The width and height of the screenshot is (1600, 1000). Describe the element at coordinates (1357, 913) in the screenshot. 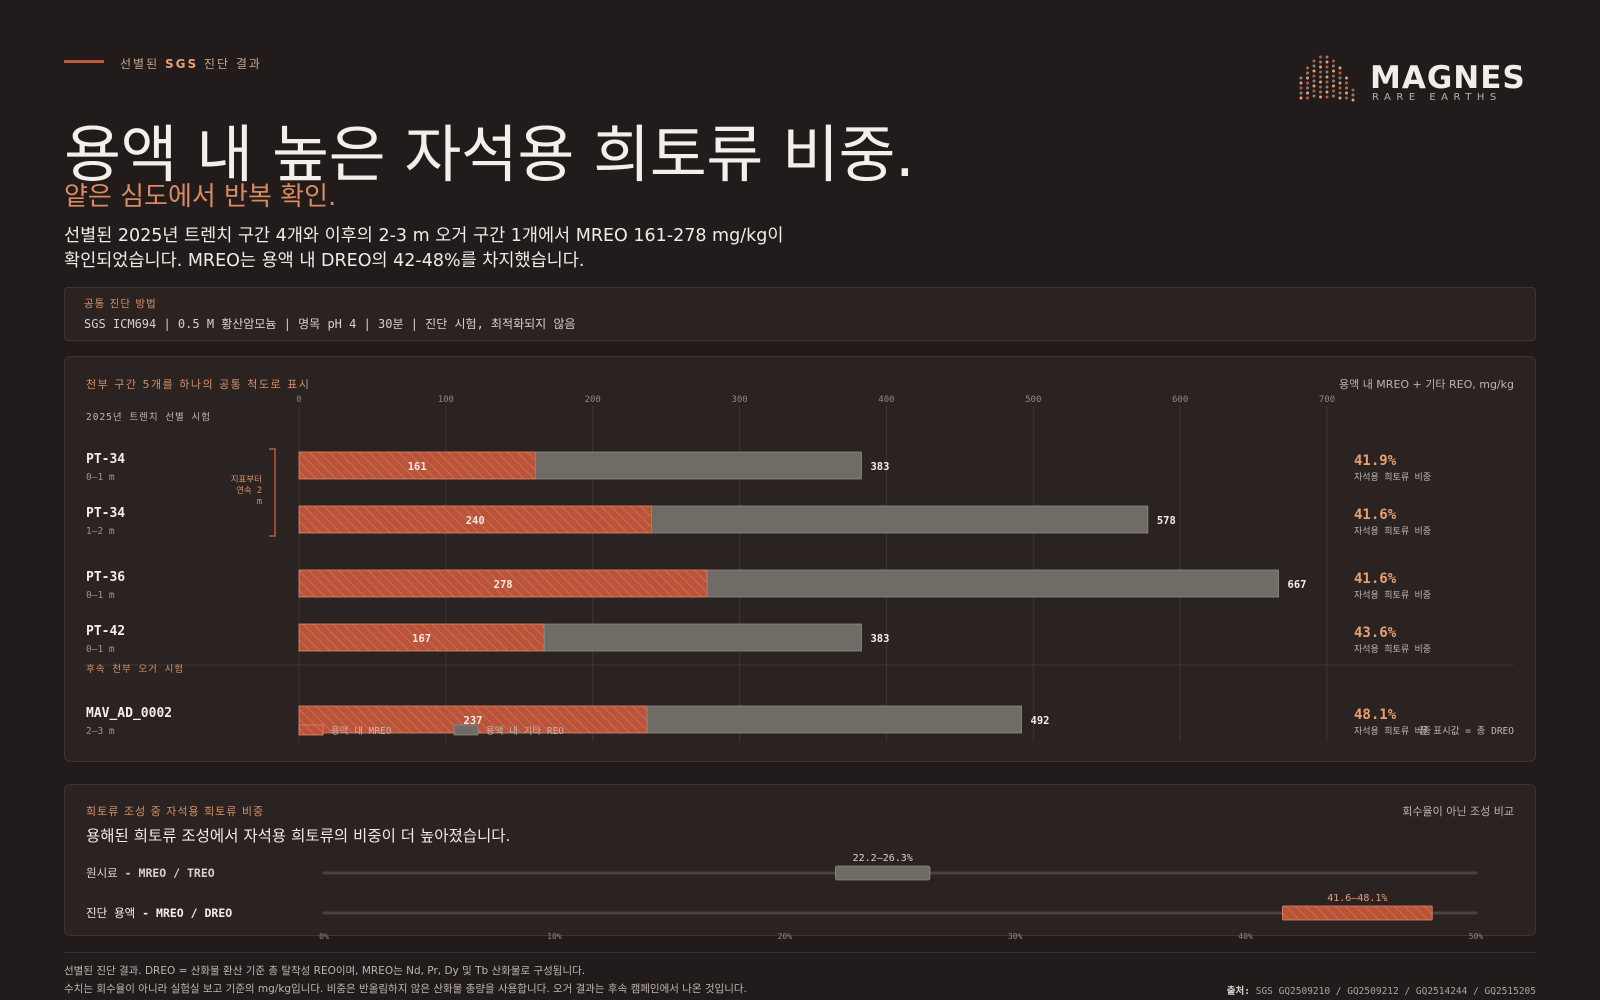

I see `range-bar-solution` at that location.